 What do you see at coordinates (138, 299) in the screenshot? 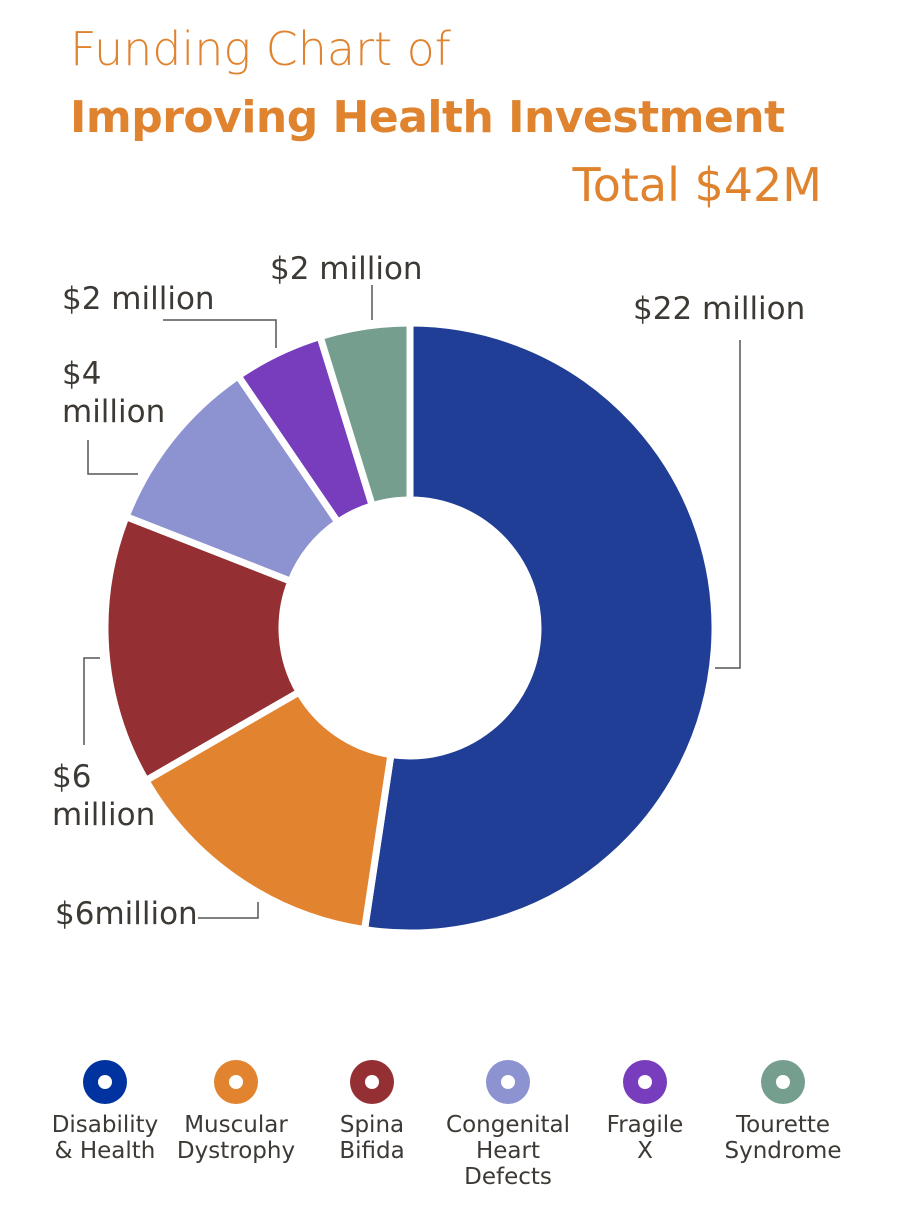
I see `data-label-fragile: $2 million` at bounding box center [138, 299].